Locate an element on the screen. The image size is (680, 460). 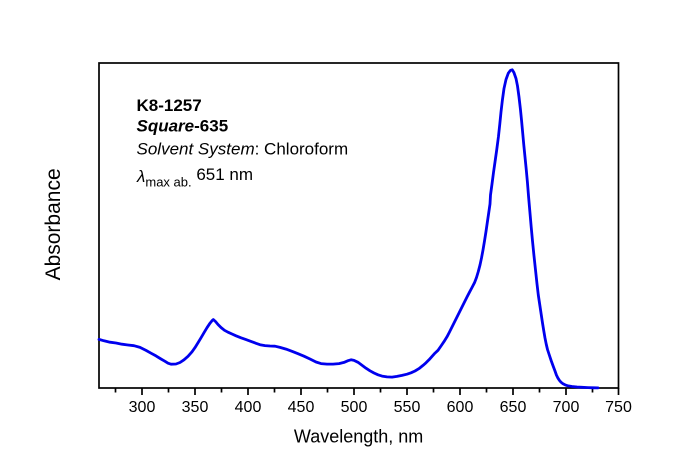
svg-text: Absorbance is located at coordinates (53, 224).